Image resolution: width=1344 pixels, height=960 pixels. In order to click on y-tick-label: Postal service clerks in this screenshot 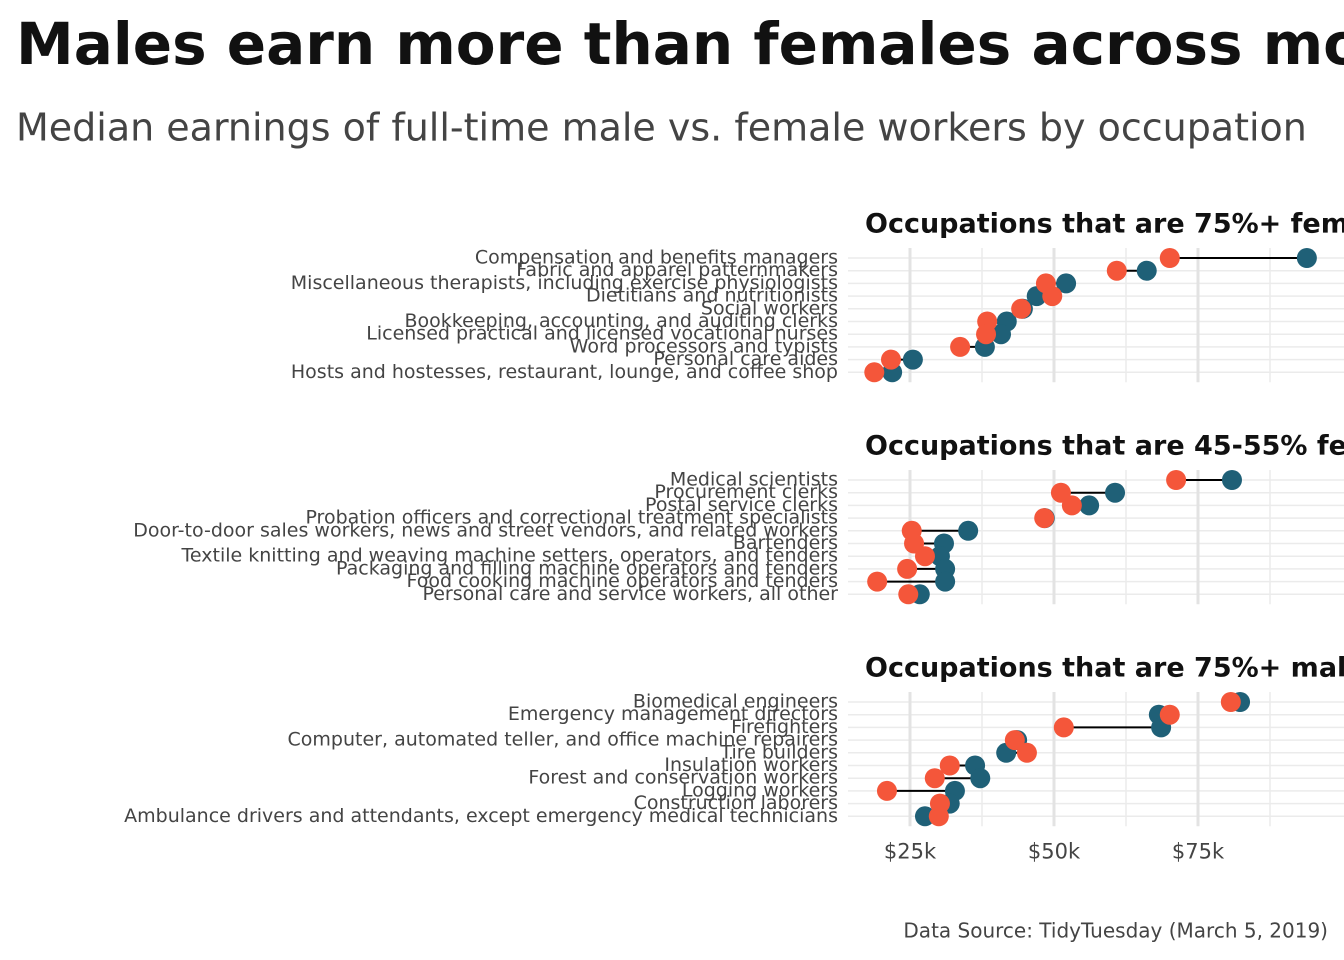, I will do `click(741, 505)`.